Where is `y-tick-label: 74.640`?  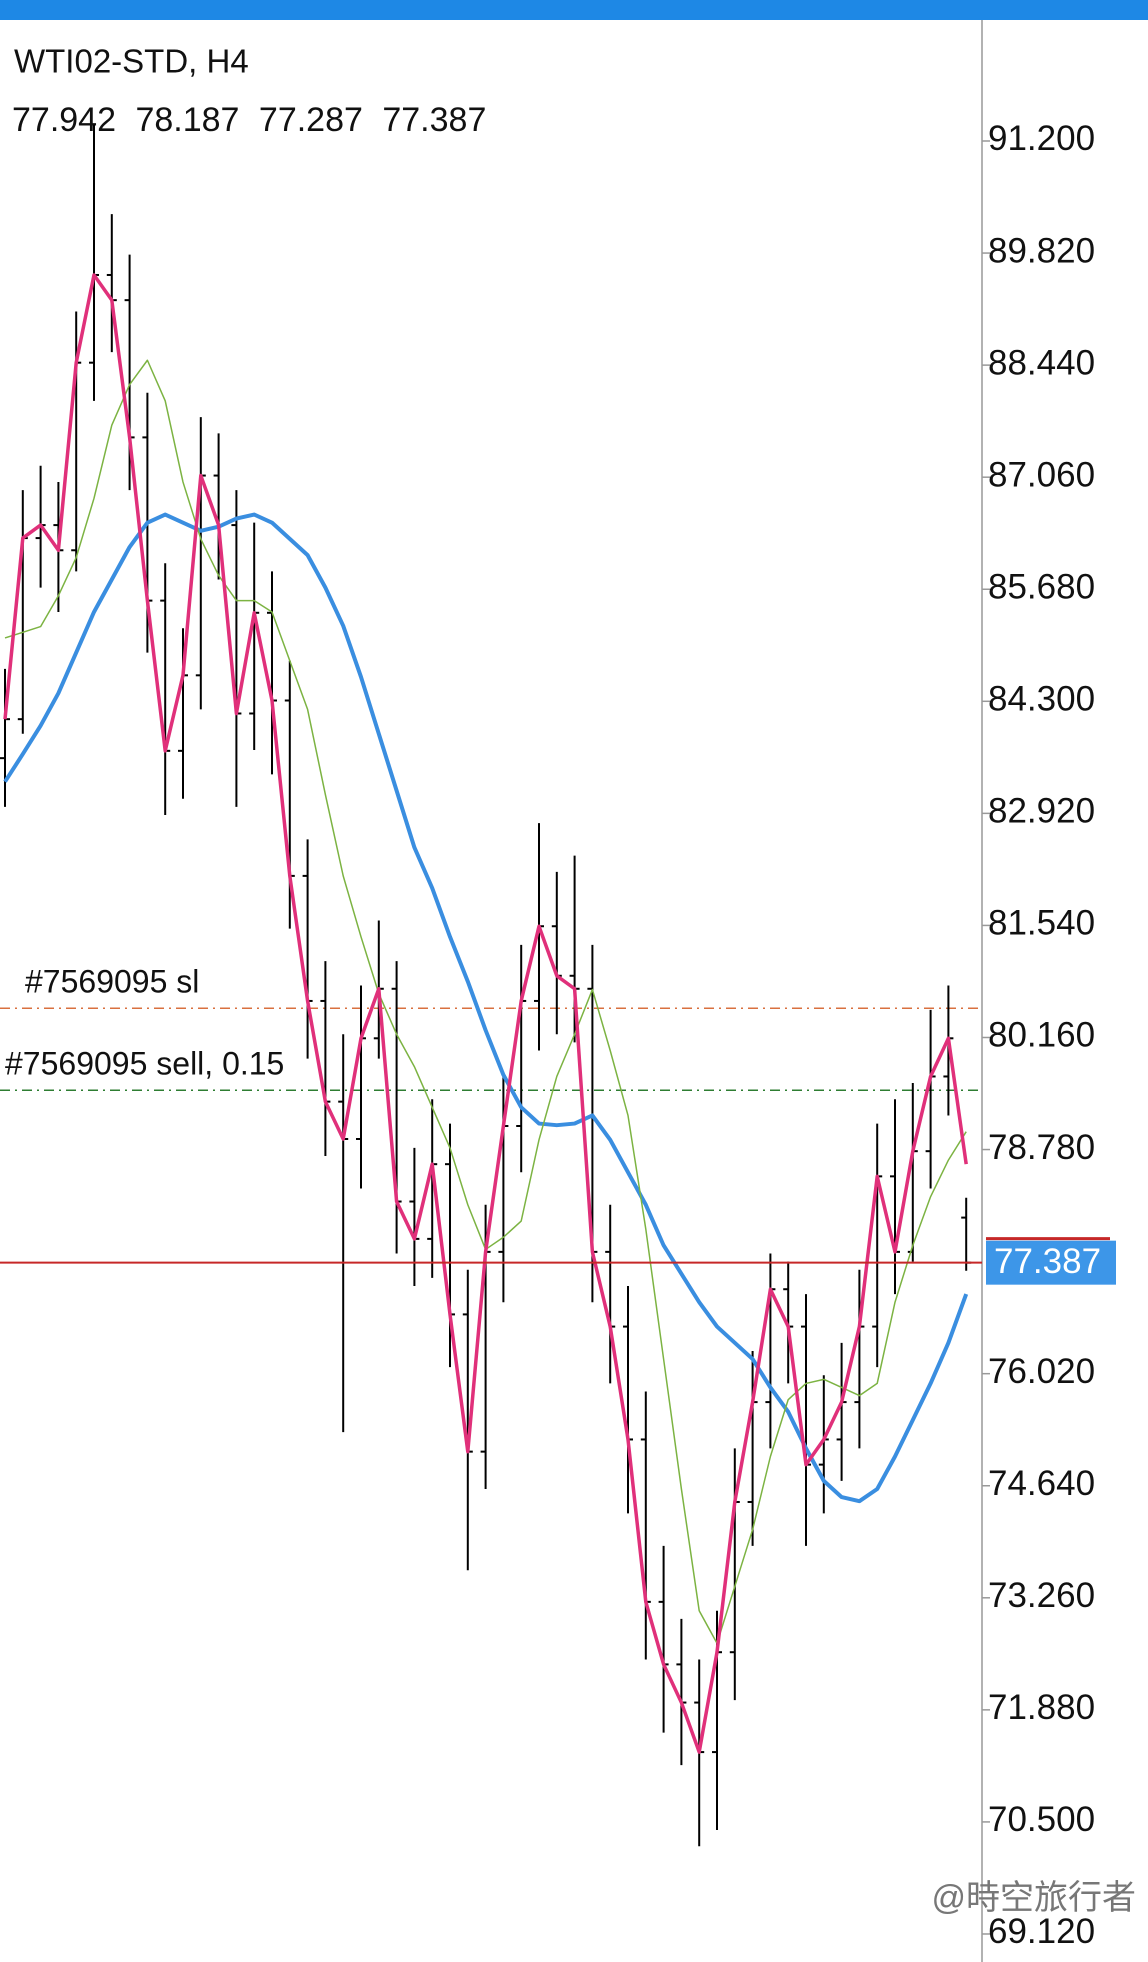
y-tick-label: 74.640 is located at coordinates (1041, 1483).